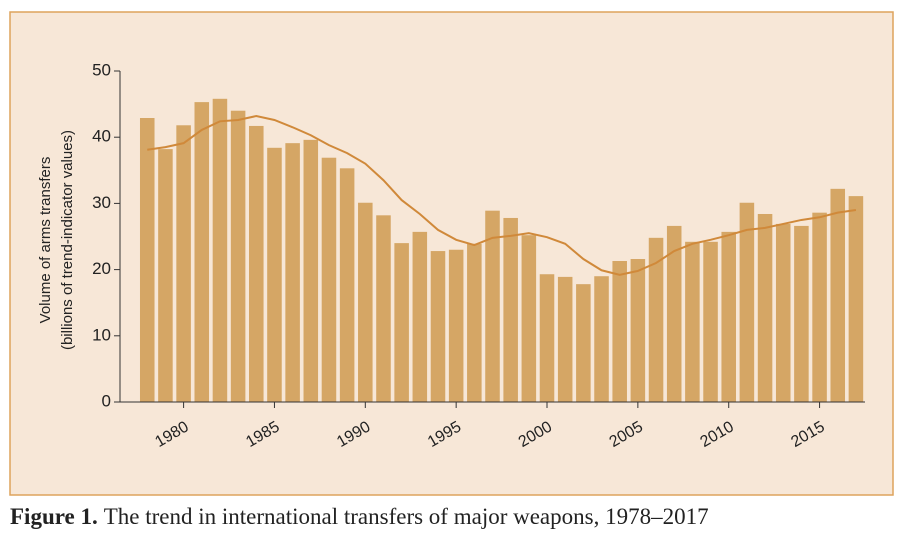  Describe the element at coordinates (101, 268) in the screenshot. I see `y-tick-label: 20` at that location.